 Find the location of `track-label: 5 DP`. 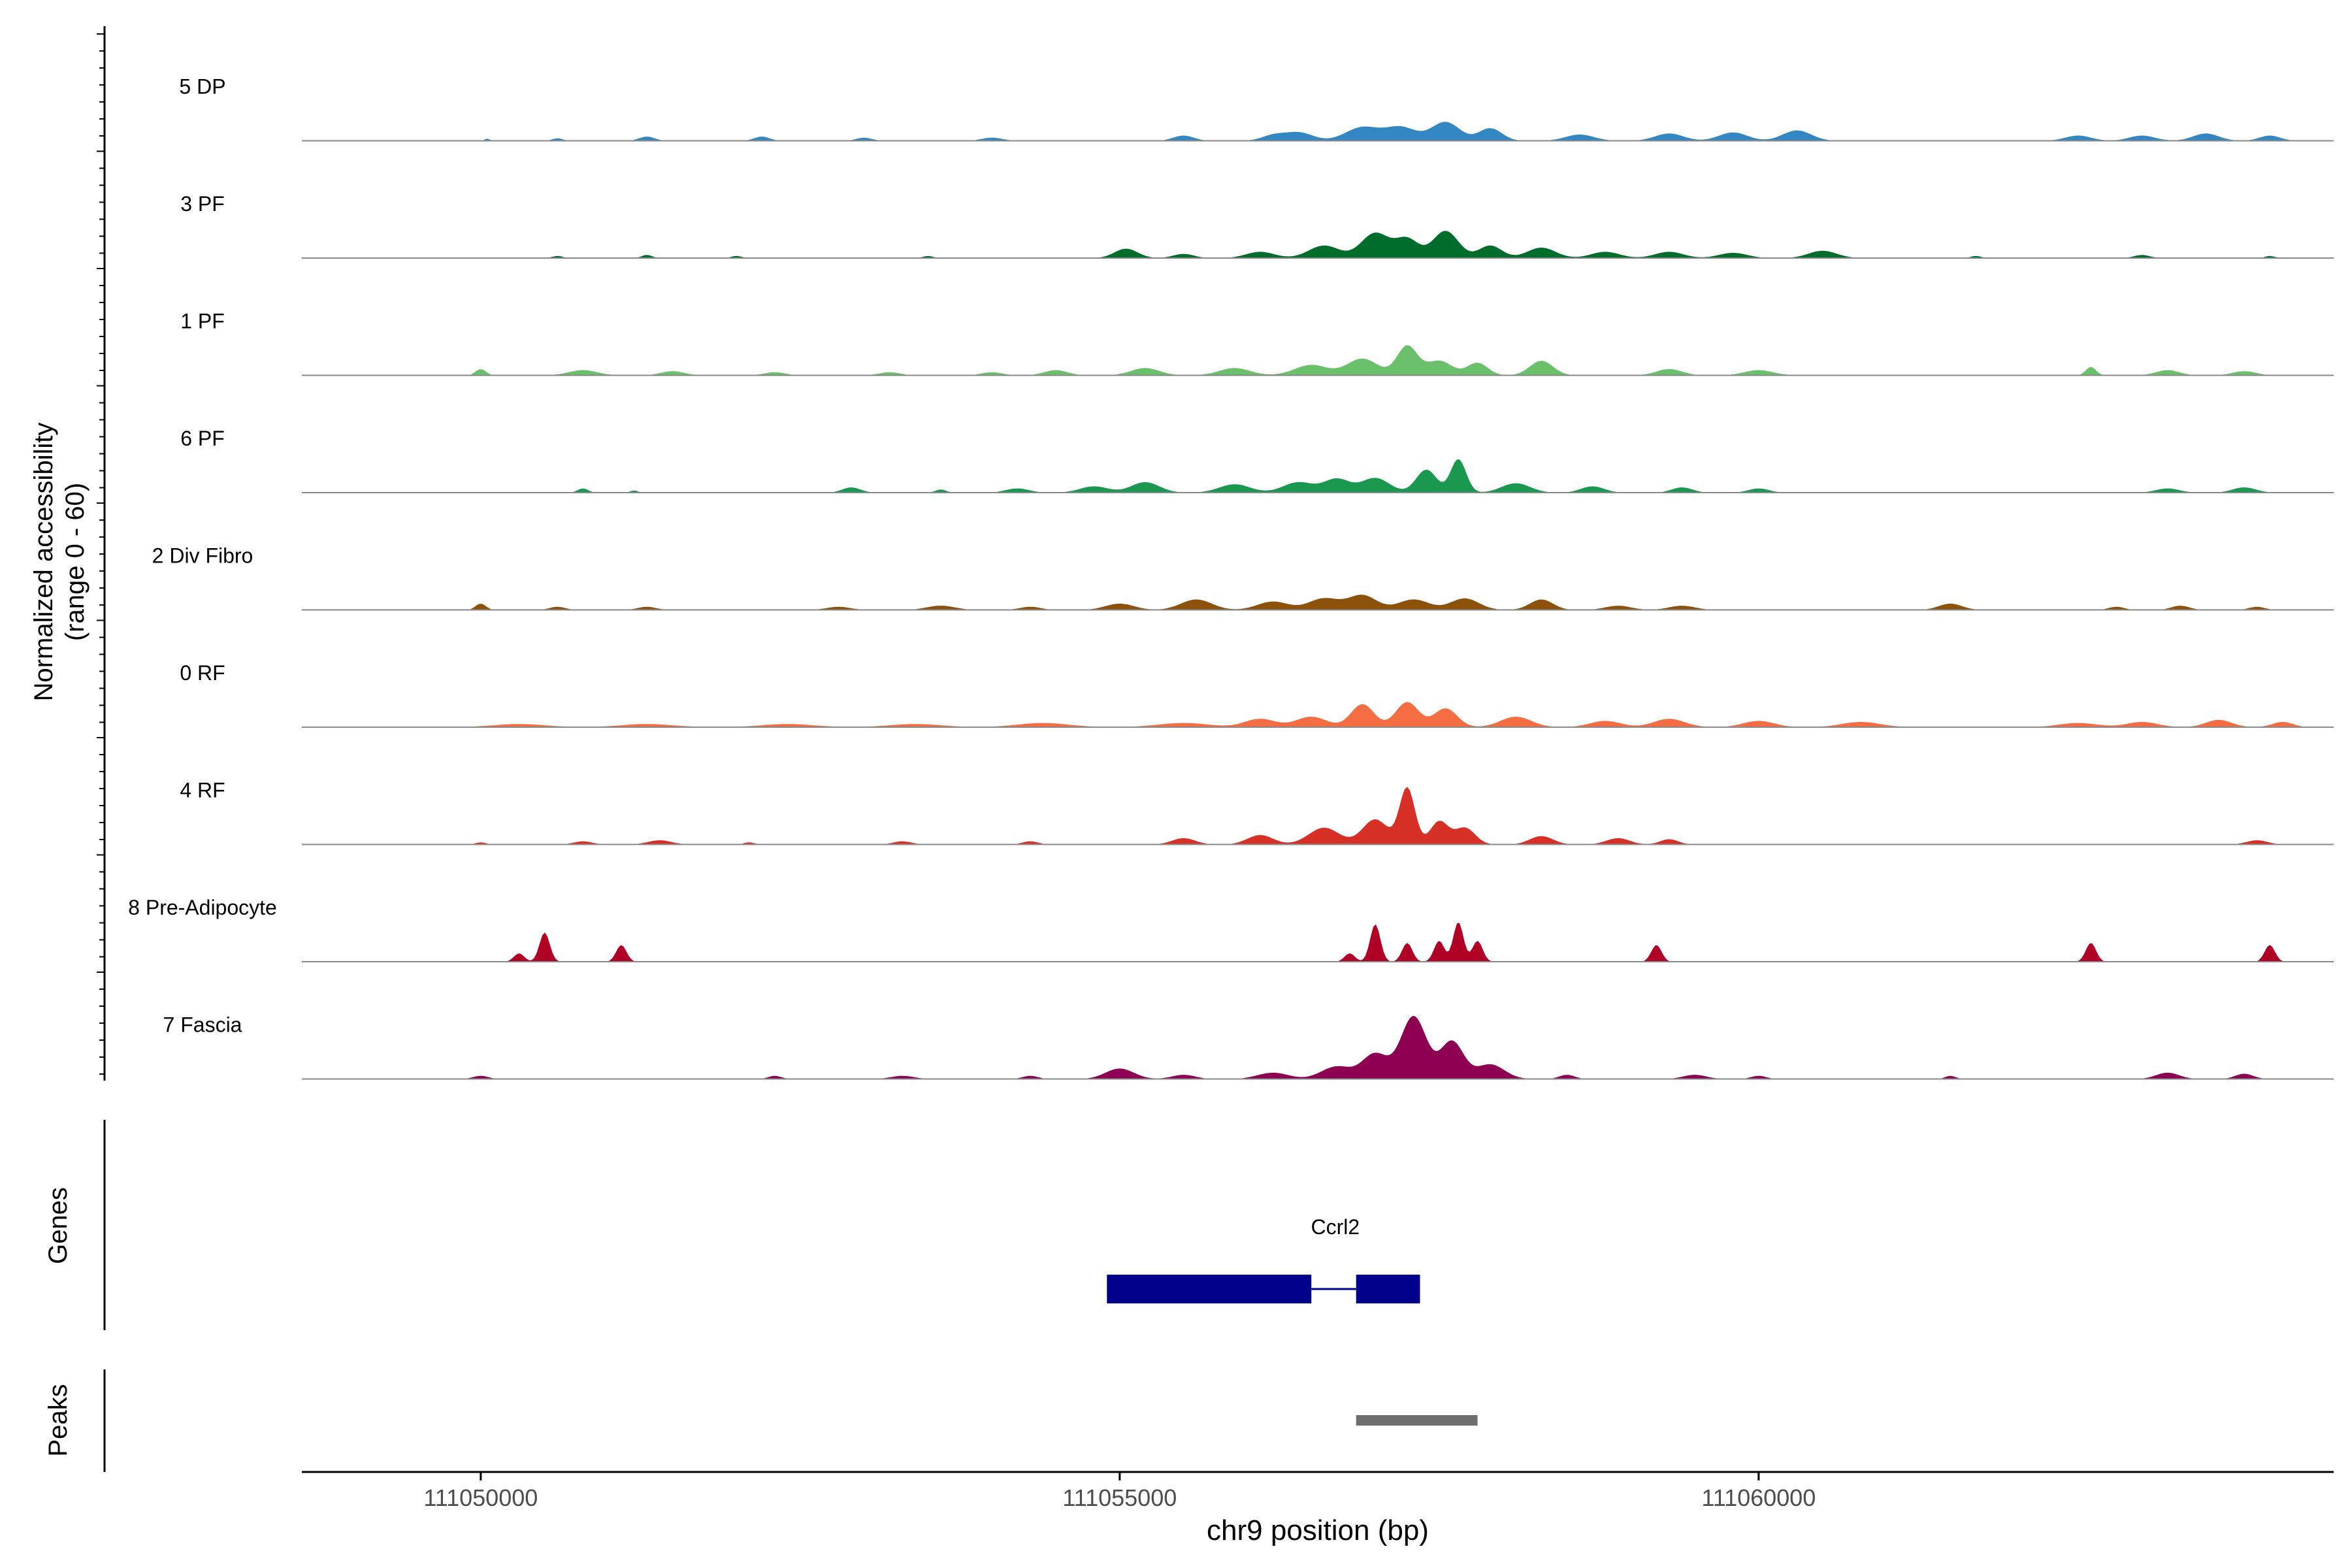

track-label: 5 DP is located at coordinates (202, 87).